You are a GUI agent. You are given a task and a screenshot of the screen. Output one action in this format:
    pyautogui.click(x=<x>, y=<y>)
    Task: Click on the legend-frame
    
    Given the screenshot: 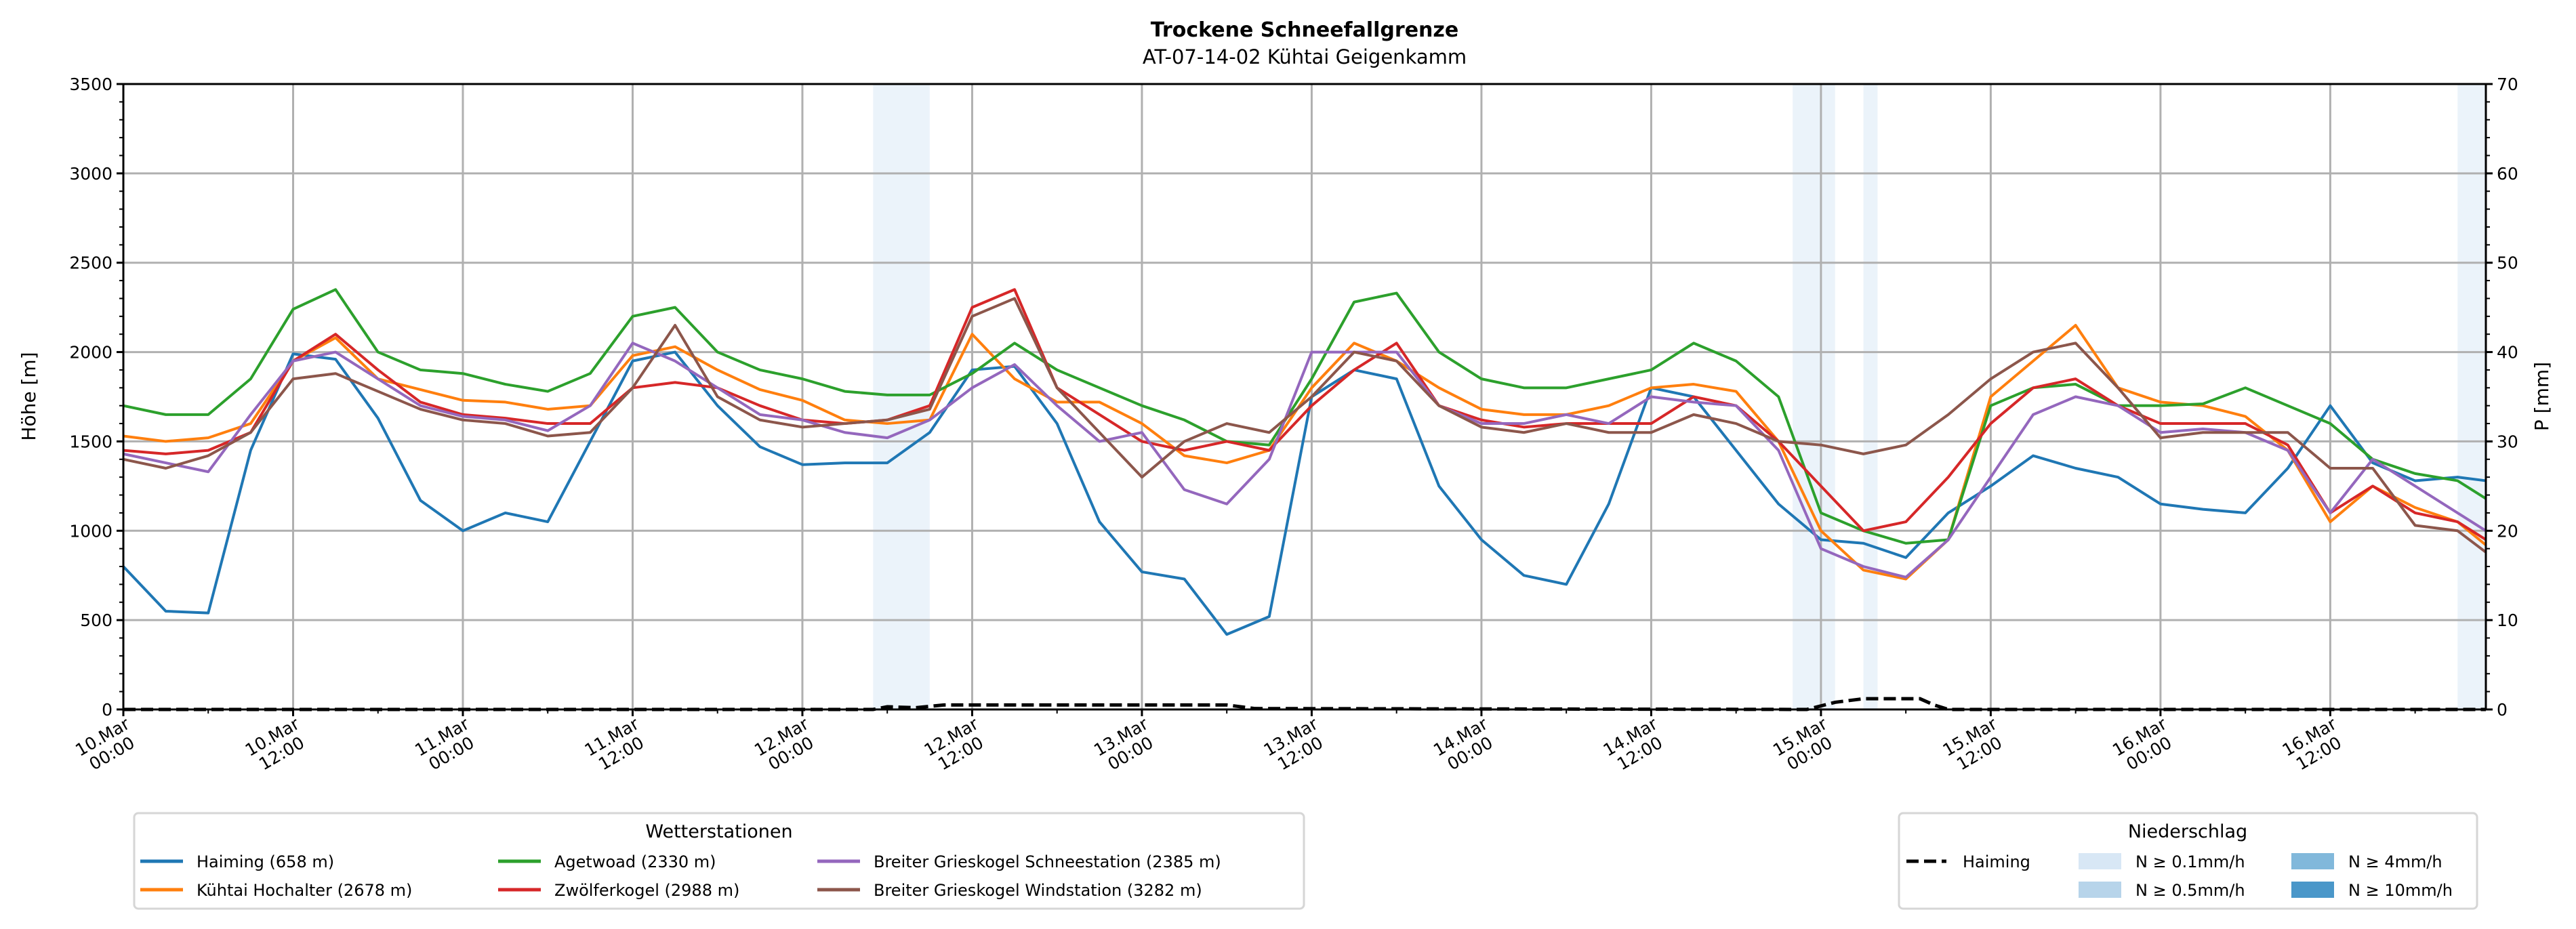 What is the action you would take?
    pyautogui.click(x=719, y=861)
    